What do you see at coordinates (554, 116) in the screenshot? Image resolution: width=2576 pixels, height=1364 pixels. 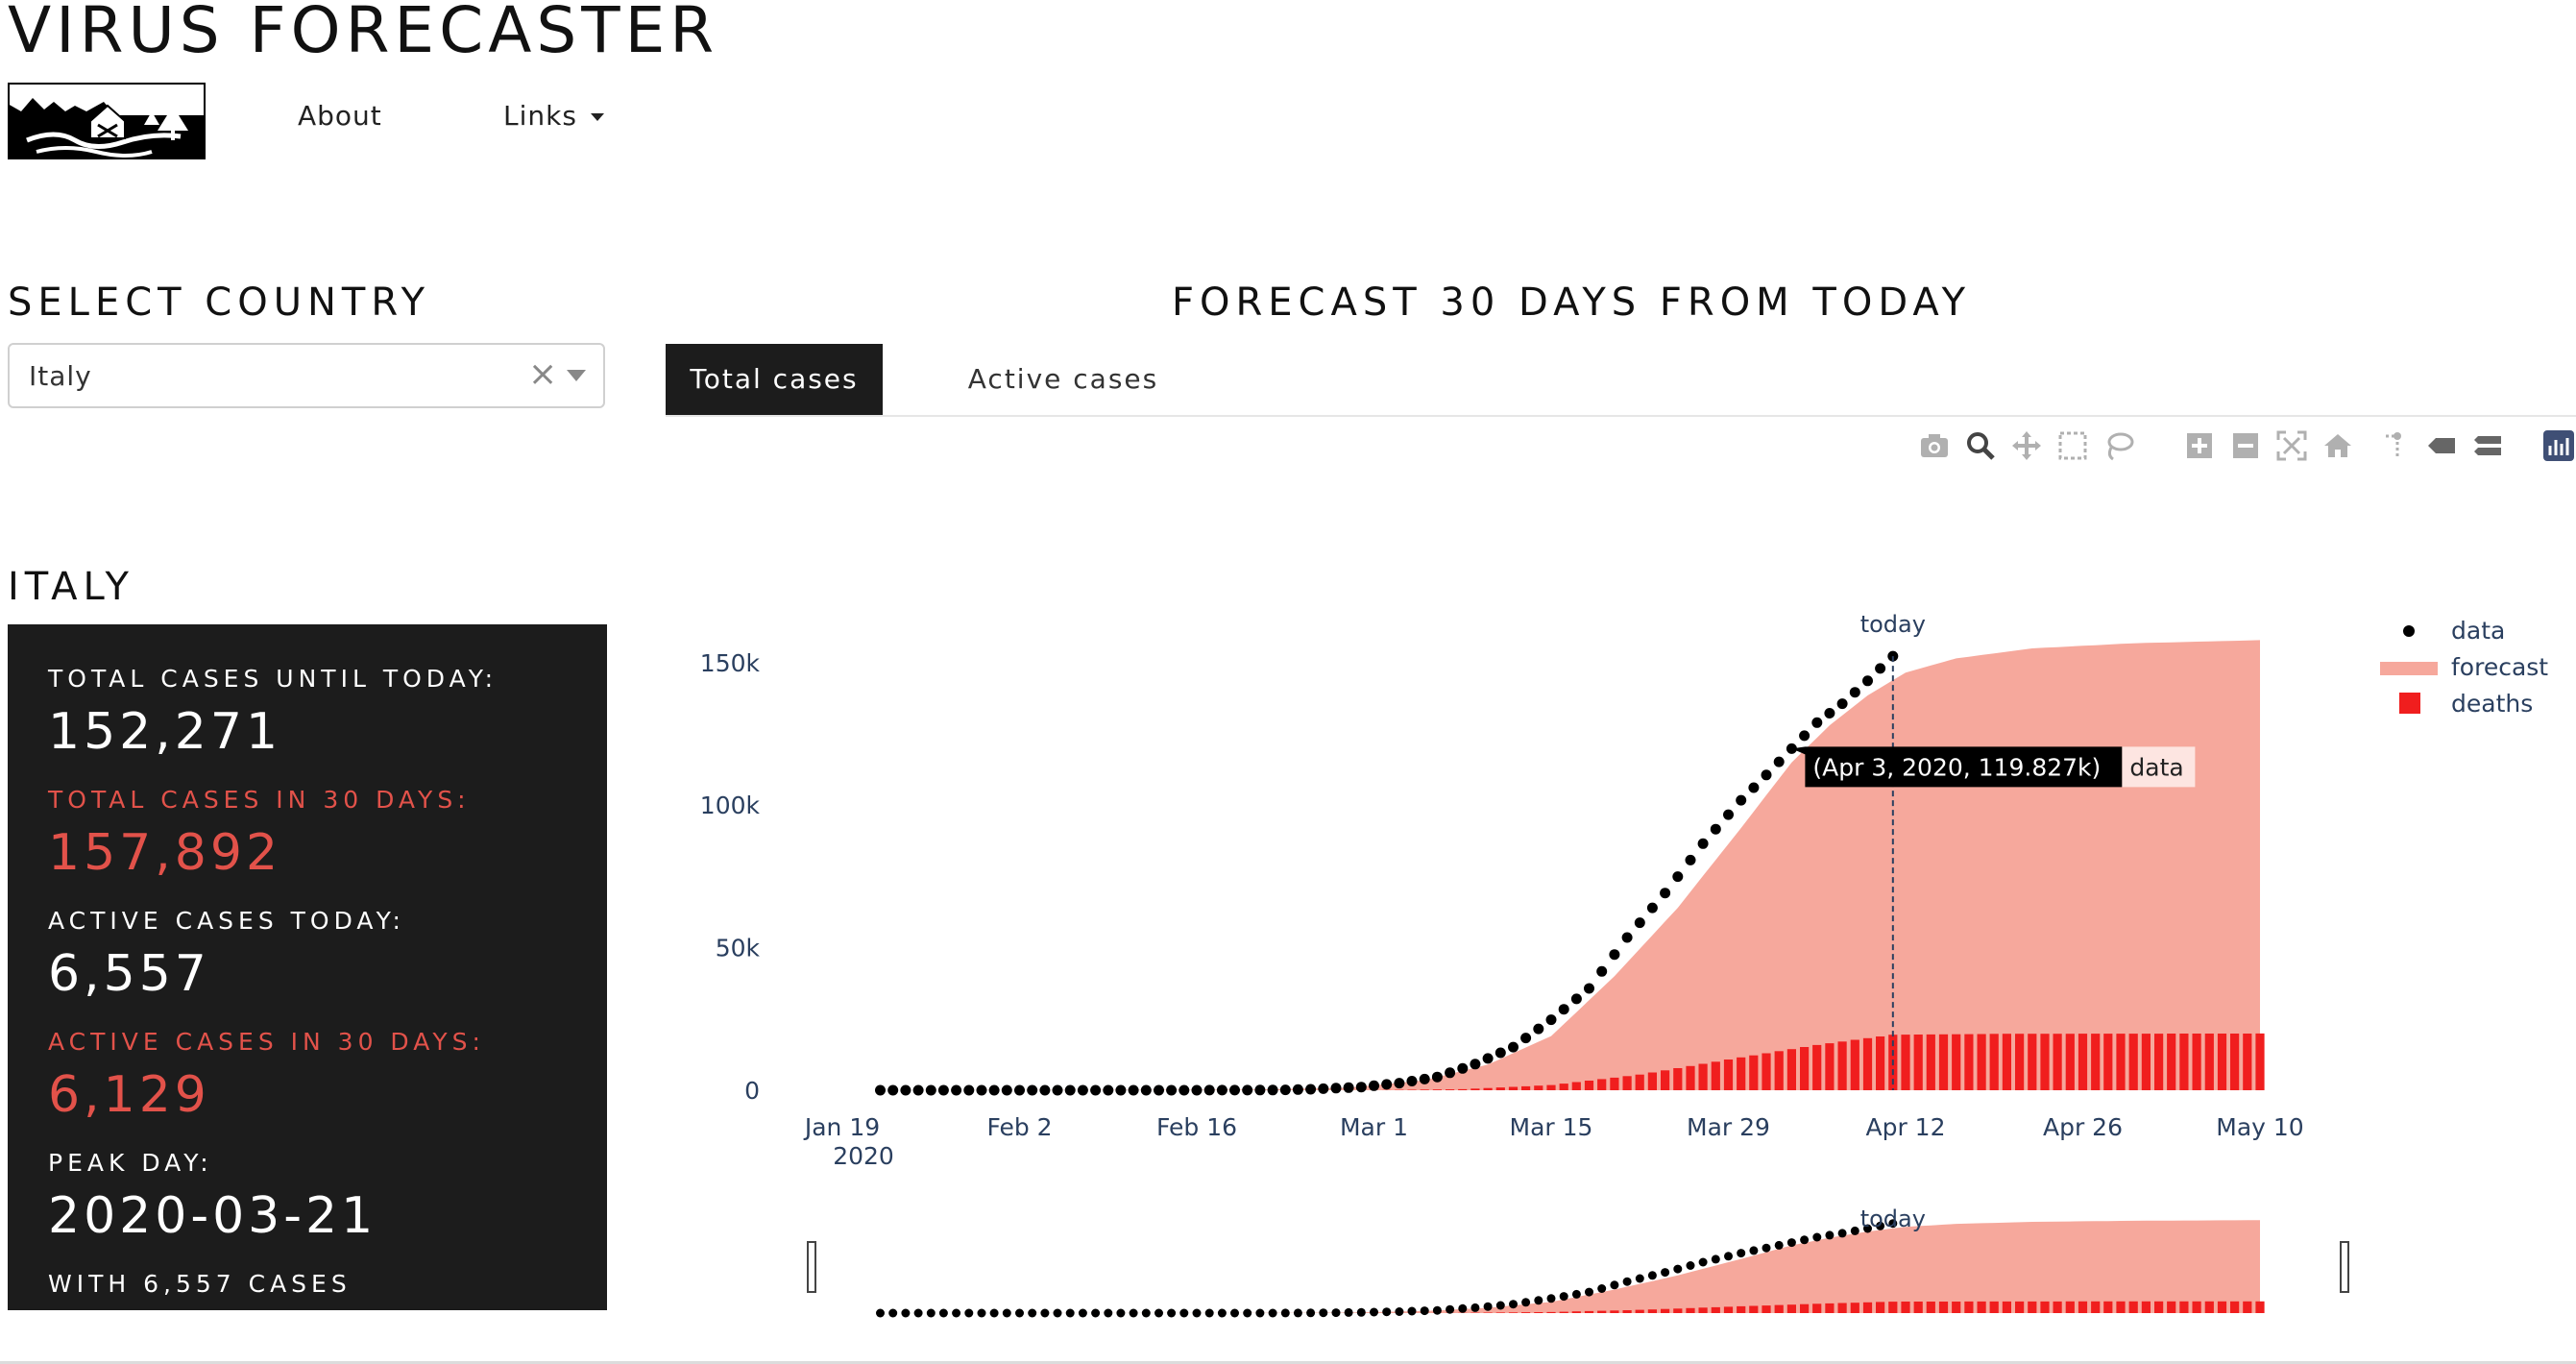 I see `nav-links-dropdown: Links` at bounding box center [554, 116].